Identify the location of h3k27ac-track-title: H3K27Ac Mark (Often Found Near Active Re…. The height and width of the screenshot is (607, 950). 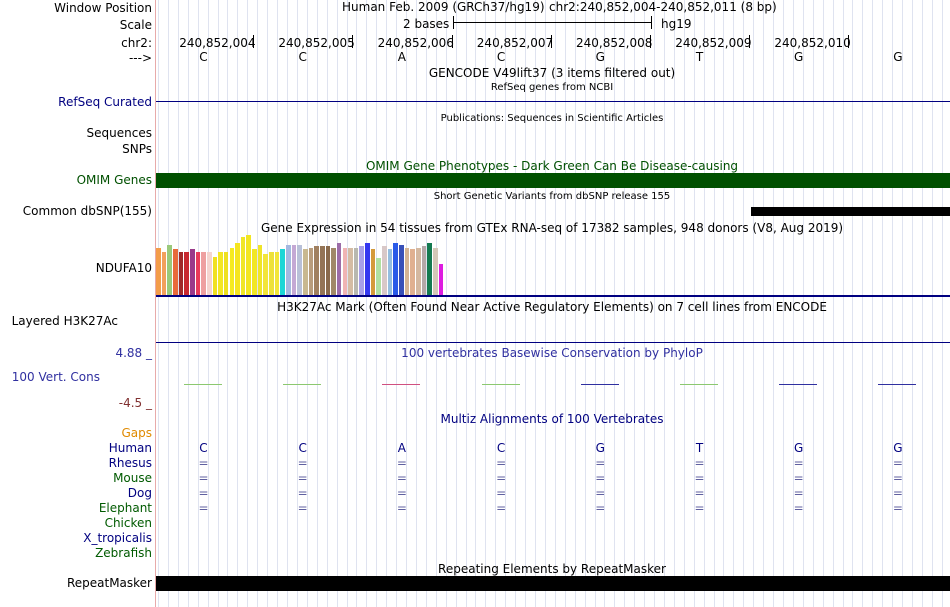
(552, 307).